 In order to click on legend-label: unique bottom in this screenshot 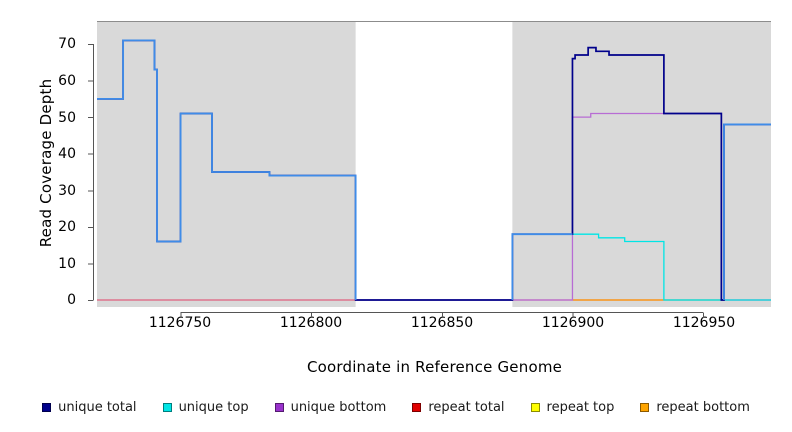, I will do `click(338, 407)`.